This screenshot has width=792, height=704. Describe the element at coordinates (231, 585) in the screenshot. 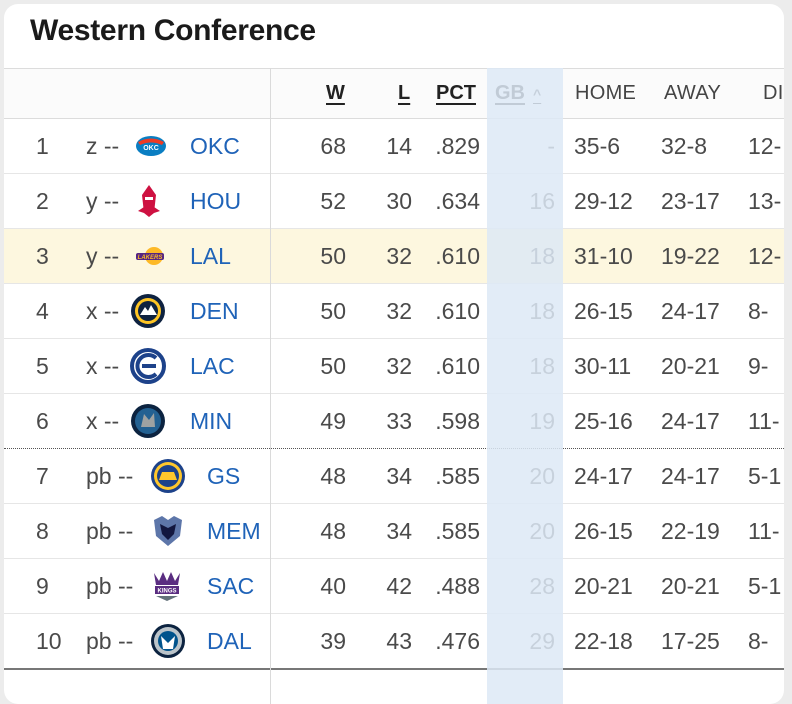

I see `team-abbr-link: SAC` at that location.